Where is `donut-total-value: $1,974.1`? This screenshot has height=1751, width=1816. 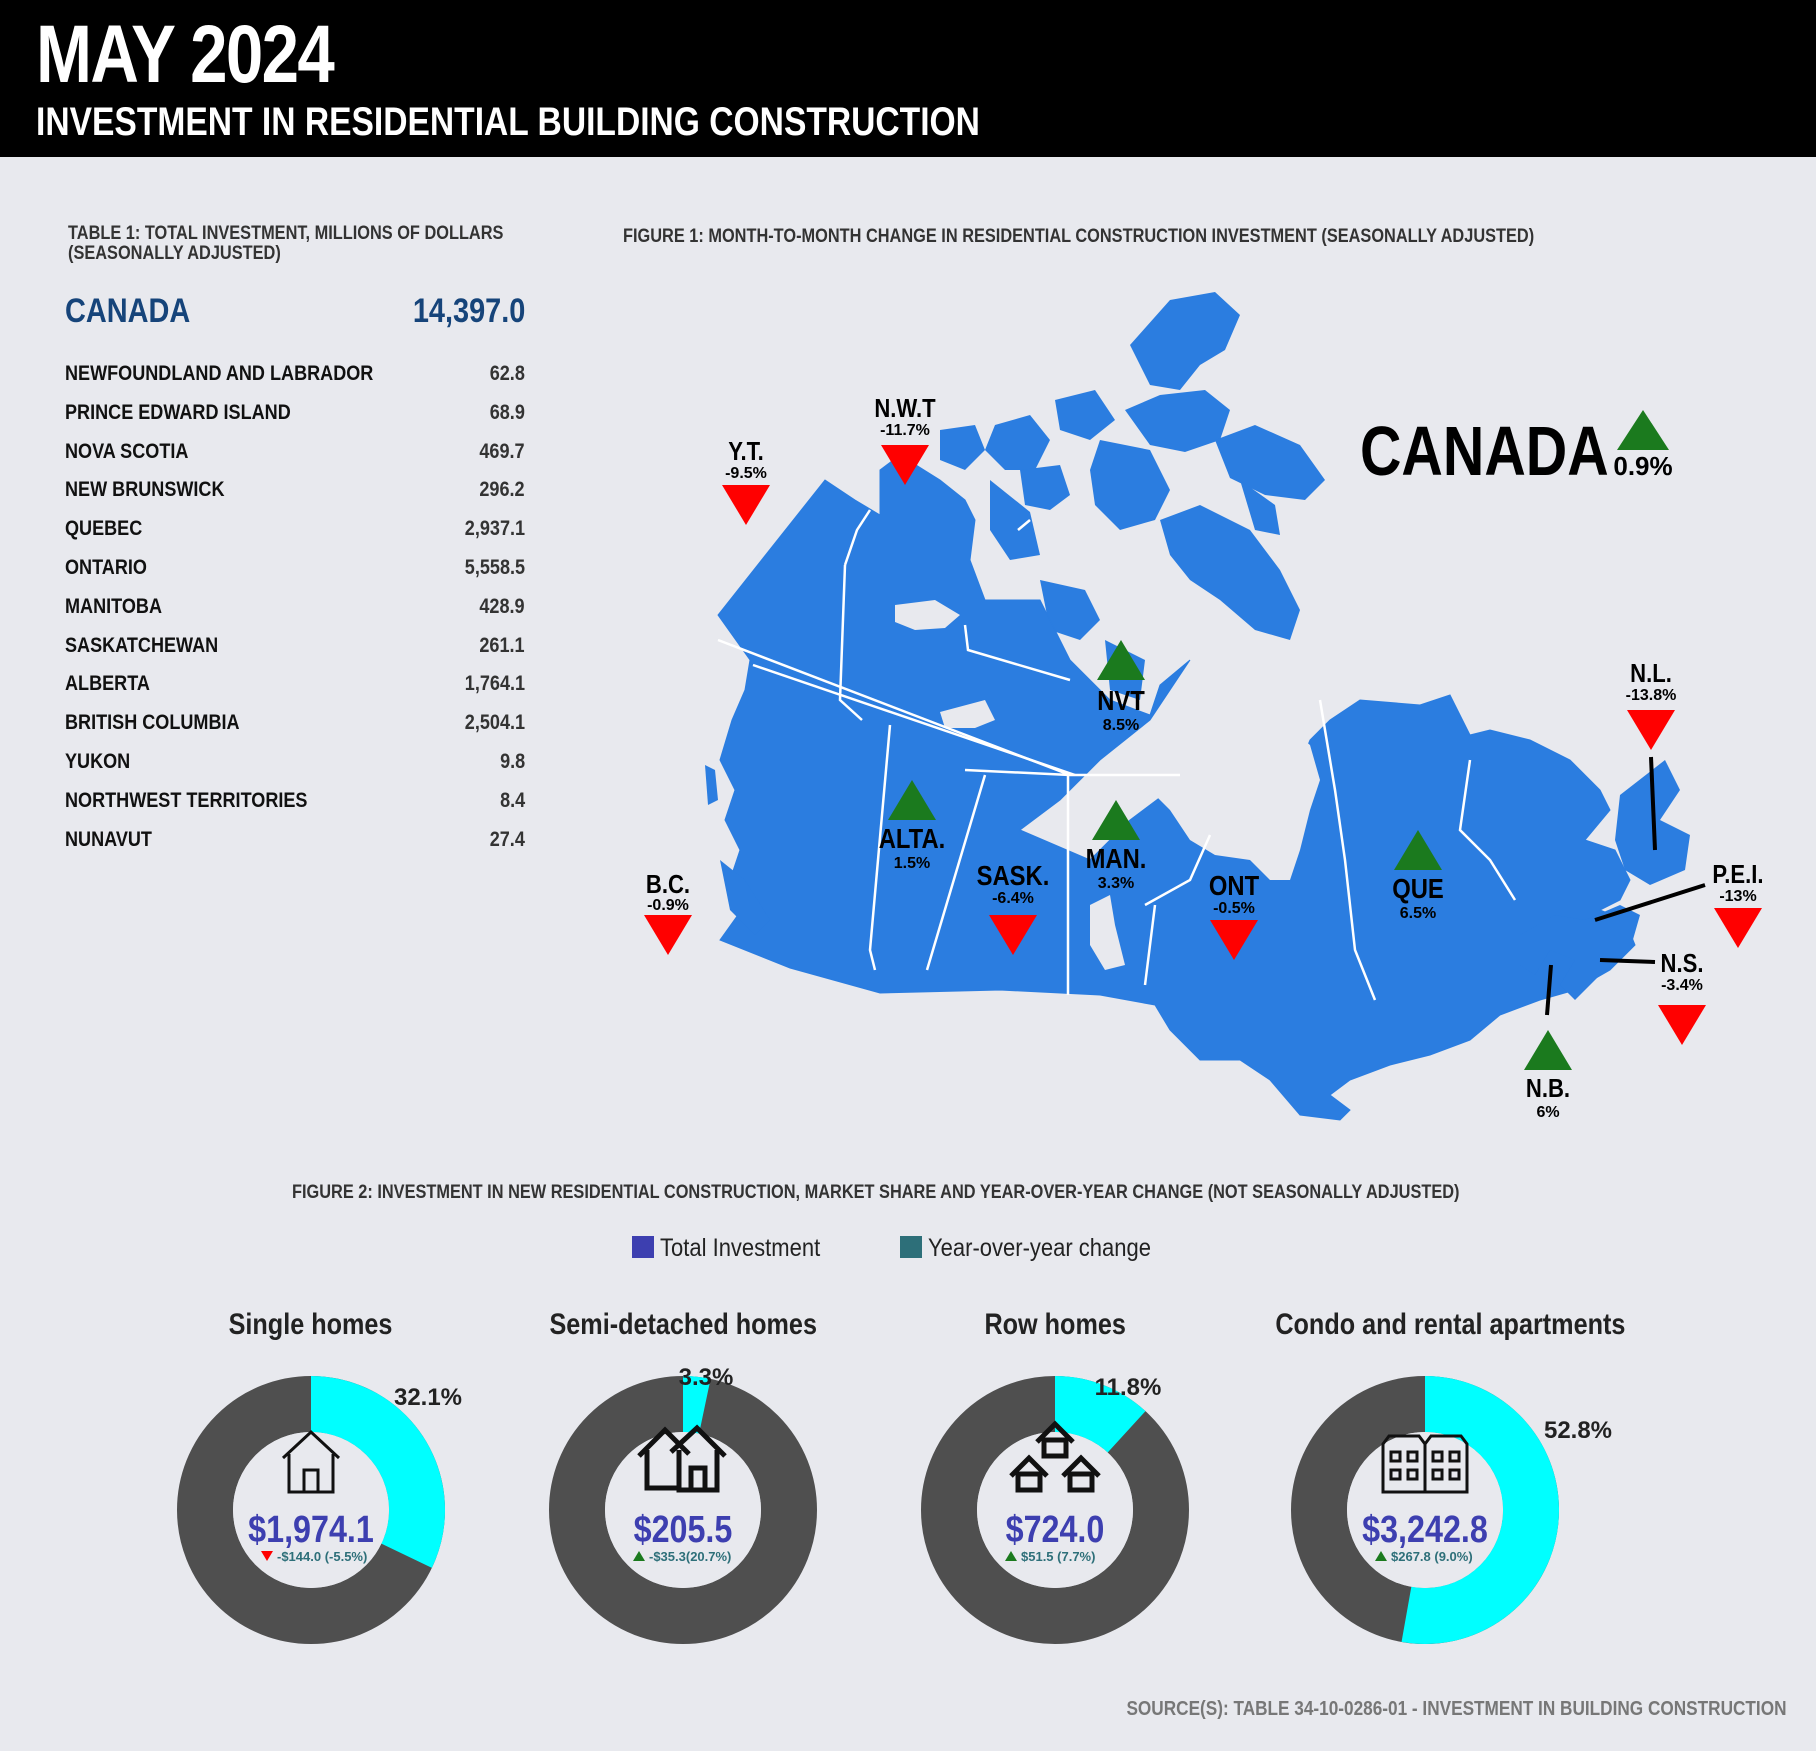 donut-total-value: $1,974.1 is located at coordinates (311, 1530).